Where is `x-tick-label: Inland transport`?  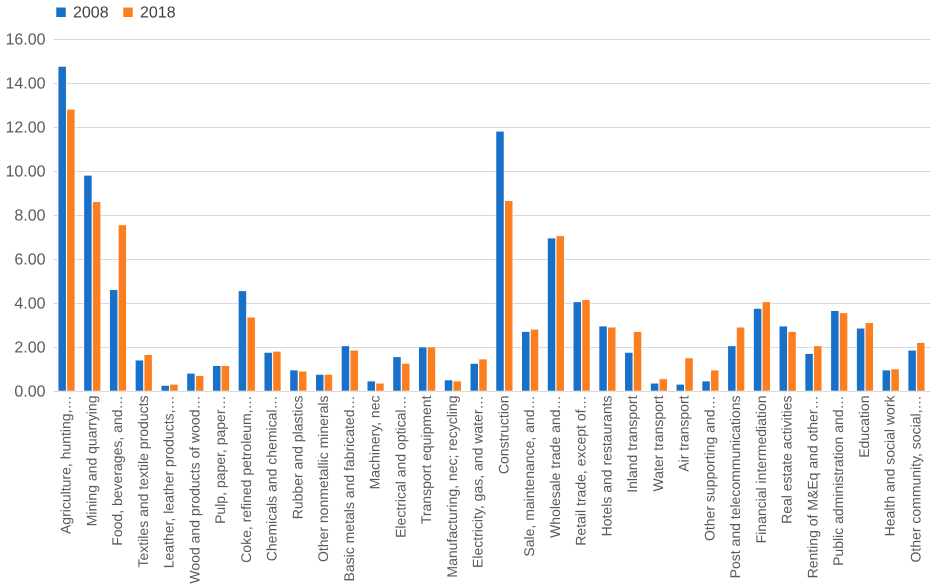
x-tick-label: Inland transport is located at coordinates (632, 444).